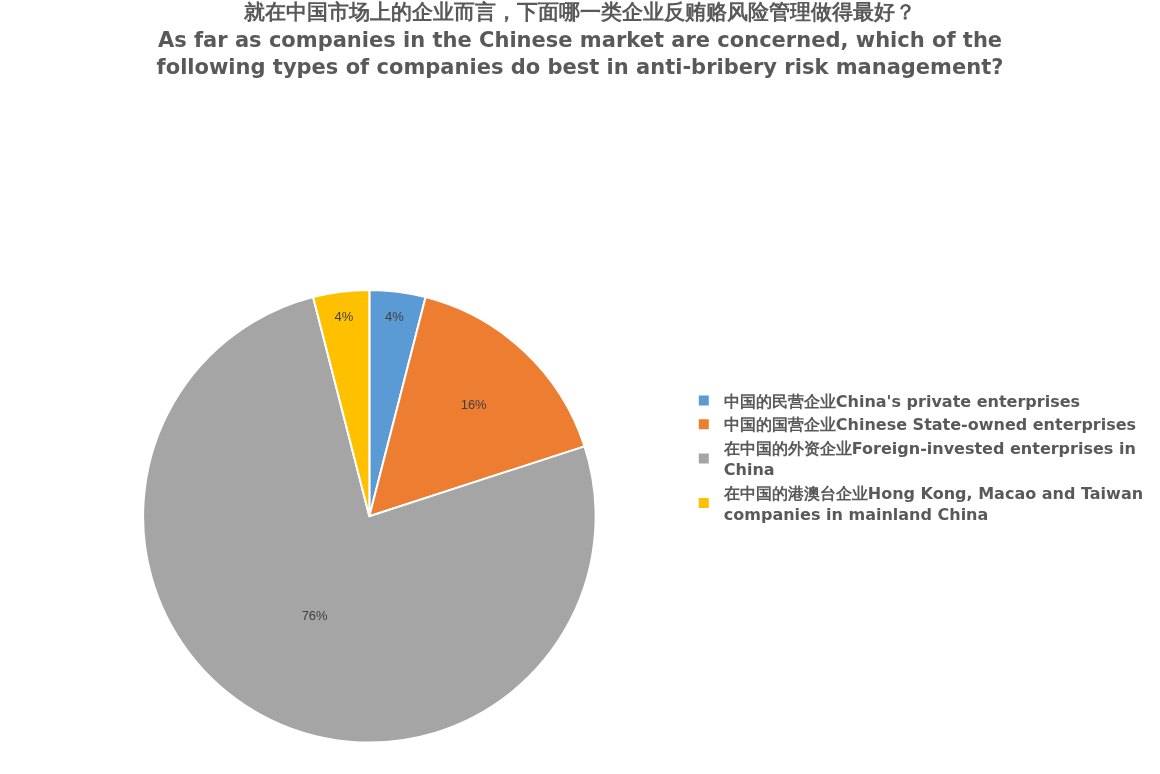 This screenshot has height=774, width=1160. What do you see at coordinates (580, 39) in the screenshot?
I see `chart-title: 就在中国市场上的企业而言，下面哪一类企业反贿赂风险管理做得最好？ As far as companies in the Chinese market are concerned, which of the following types of companies do best in anti-bribery risk management?` at bounding box center [580, 39].